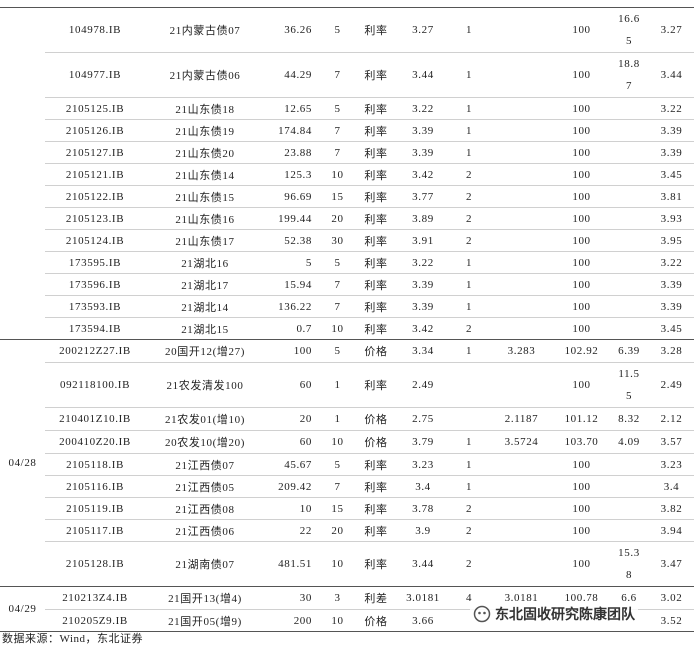  I want to click on table-cell: 价格, so click(376, 620).